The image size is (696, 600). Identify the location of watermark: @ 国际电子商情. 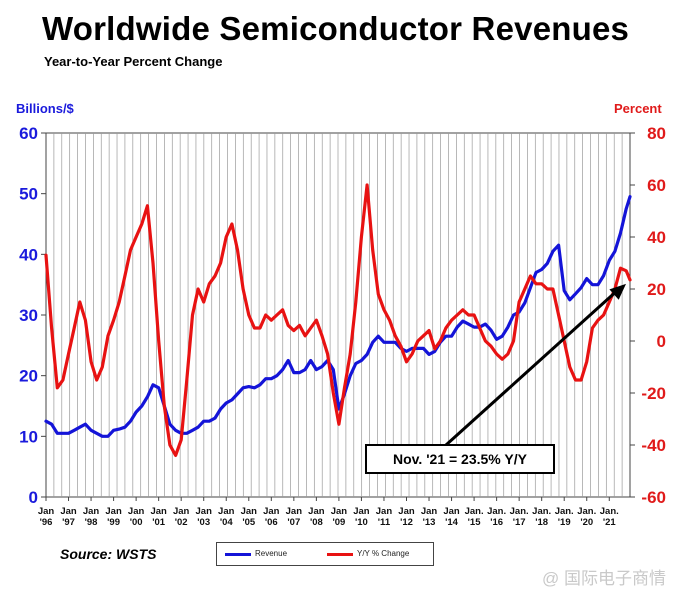
(614, 575).